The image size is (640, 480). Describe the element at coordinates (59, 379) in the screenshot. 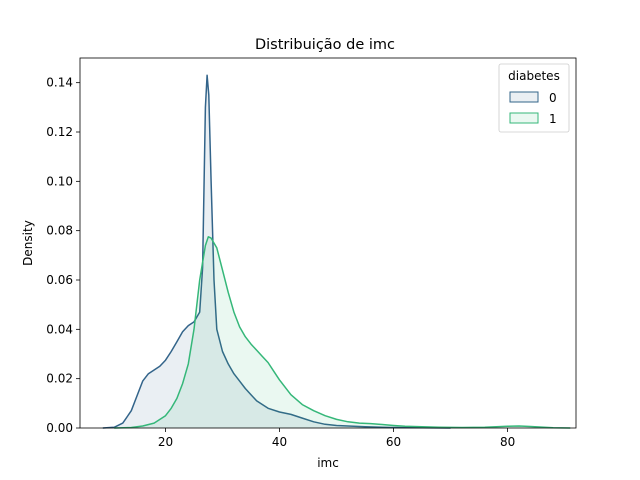

I see `y-tick-label: 0.02` at that location.